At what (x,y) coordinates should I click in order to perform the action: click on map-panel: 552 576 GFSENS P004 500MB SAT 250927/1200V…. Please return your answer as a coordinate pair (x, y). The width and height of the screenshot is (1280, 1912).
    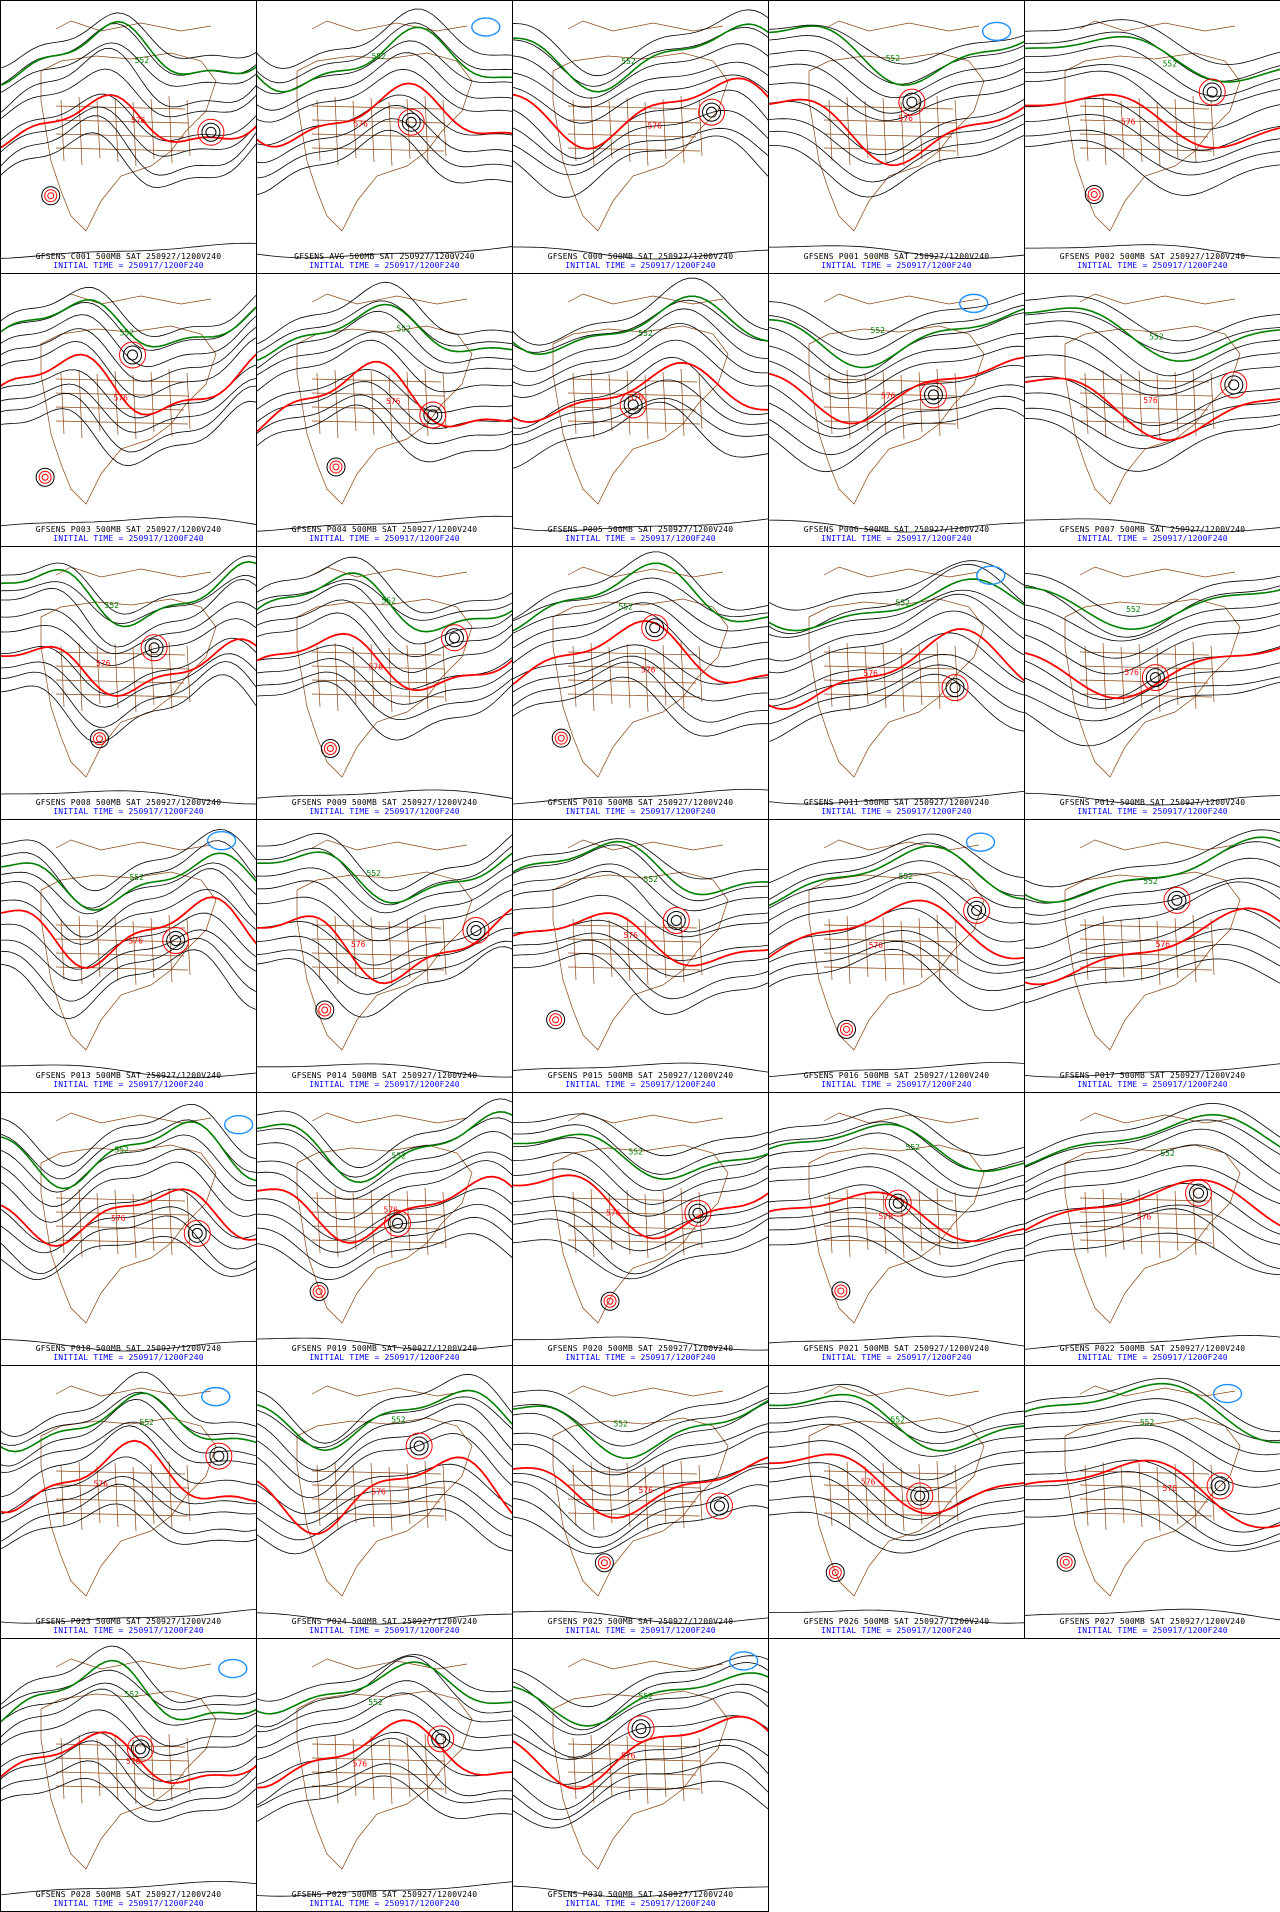
    Looking at the image, I should click on (384, 410).